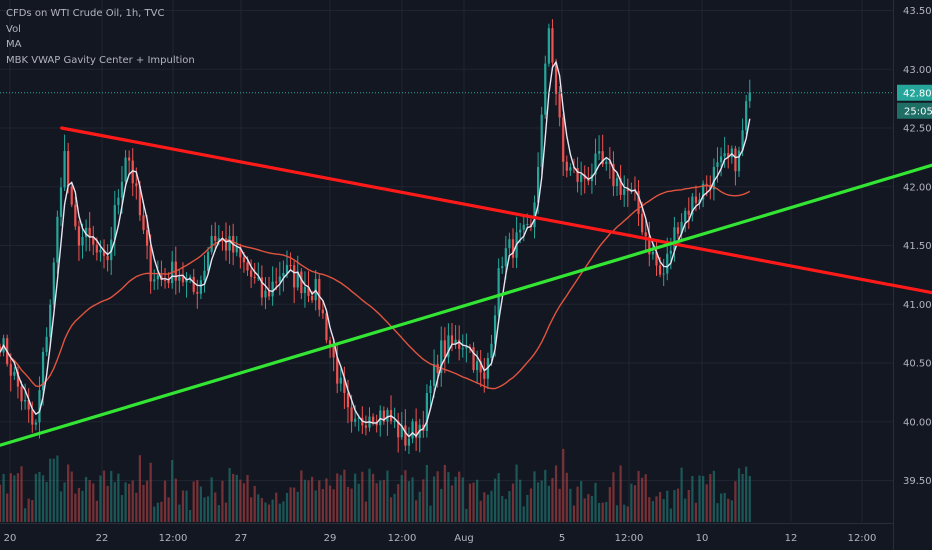 The image size is (932, 550). What do you see at coordinates (917, 11) in the screenshot?
I see `y-tick-label: 43.50` at bounding box center [917, 11].